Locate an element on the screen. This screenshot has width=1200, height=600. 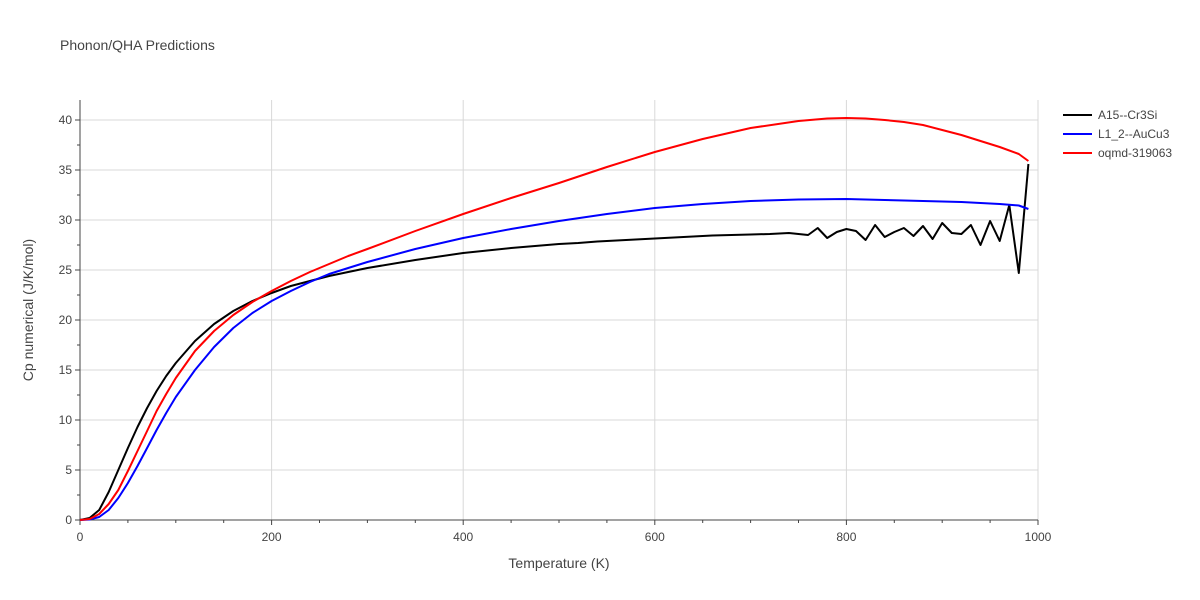
y-tick-label: 0 is located at coordinates (68, 520).